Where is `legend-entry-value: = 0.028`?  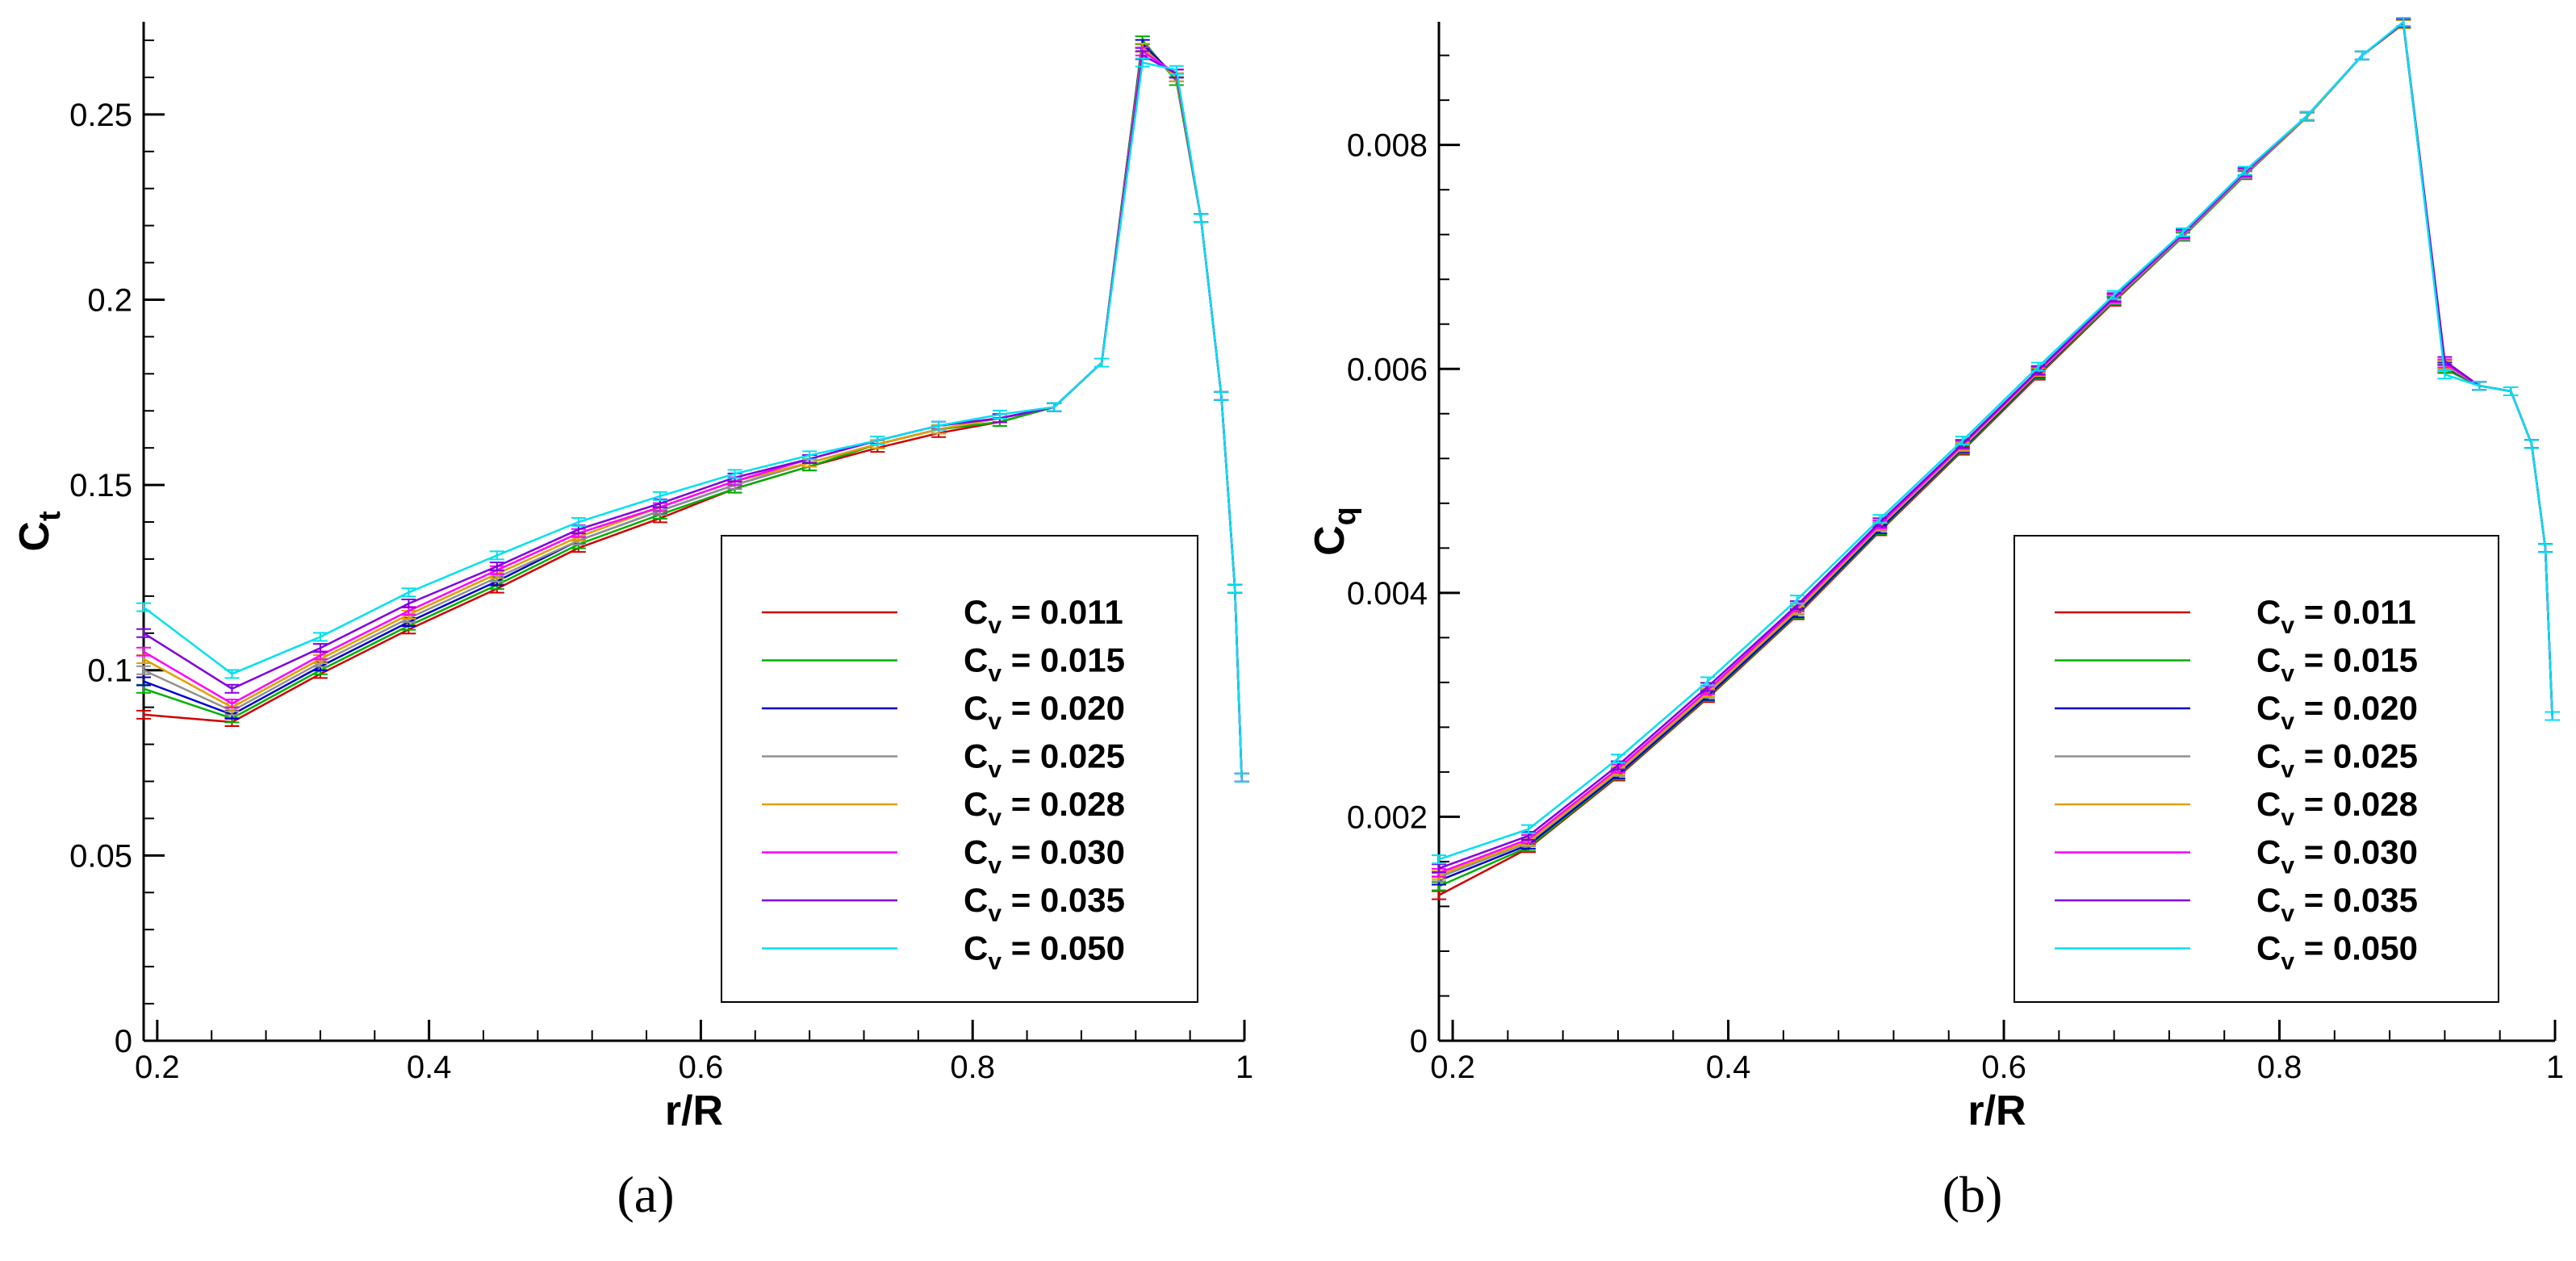 legend-entry-value: = 0.028 is located at coordinates (1063, 804).